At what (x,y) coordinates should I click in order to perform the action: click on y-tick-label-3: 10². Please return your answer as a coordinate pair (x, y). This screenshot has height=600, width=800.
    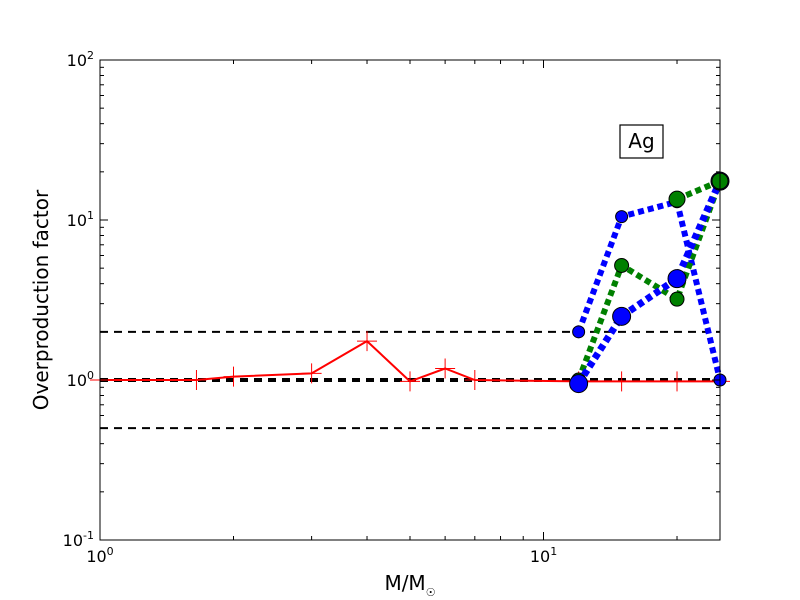
    Looking at the image, I should click on (80, 59).